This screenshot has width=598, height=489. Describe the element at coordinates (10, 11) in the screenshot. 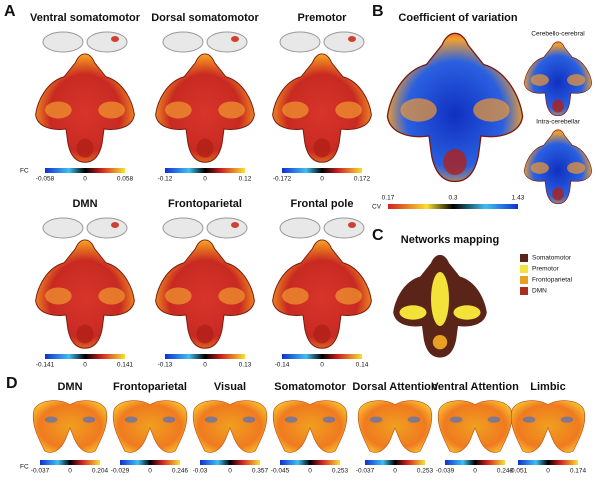

I see `panel-letter: A` at that location.